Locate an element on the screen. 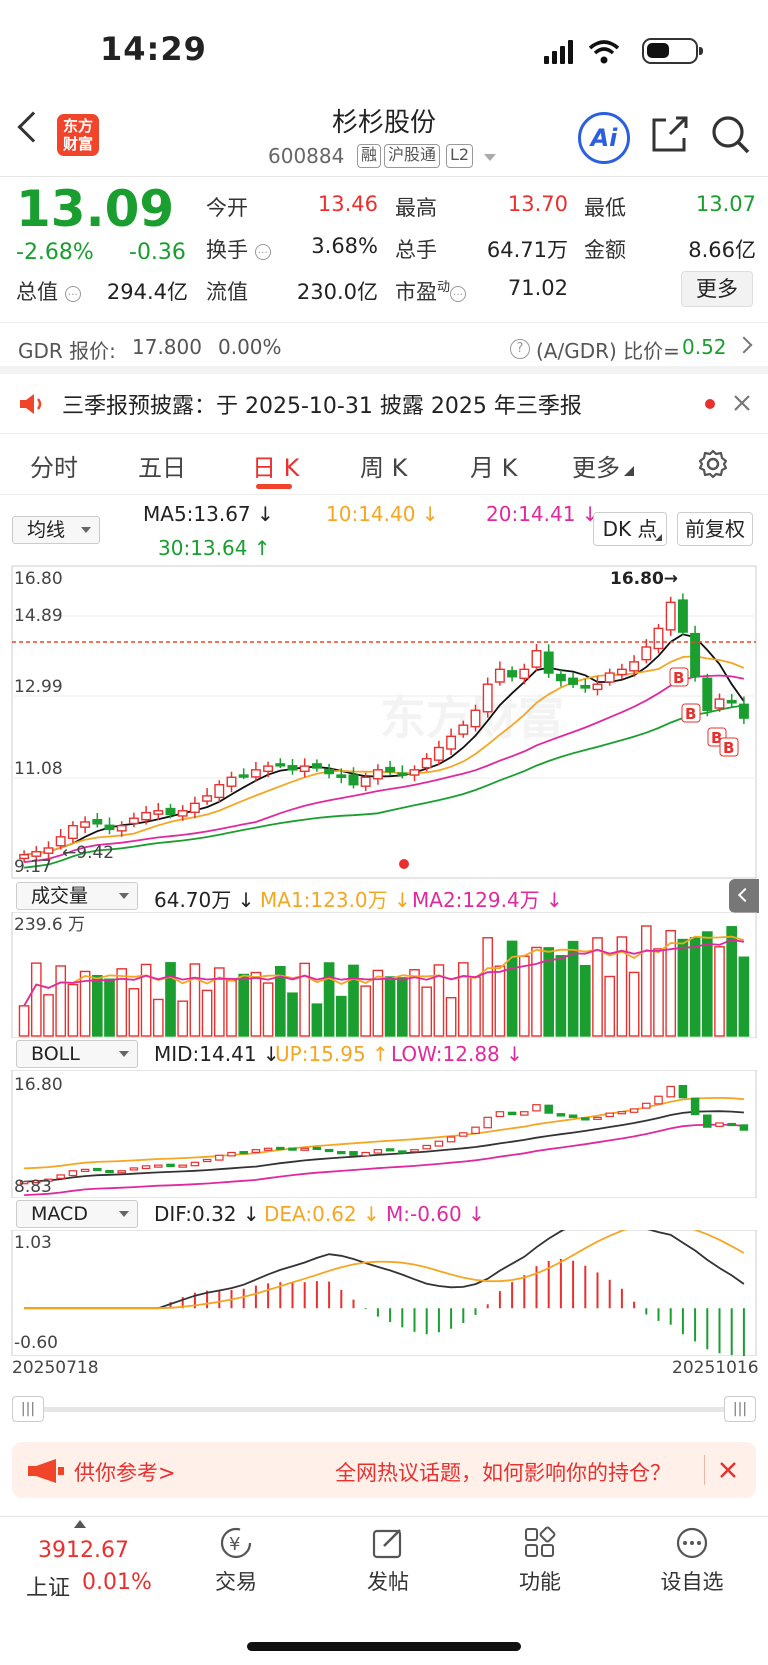 The height and width of the screenshot is (1665, 768). ma-selector: 均线 is located at coordinates (56, 530).